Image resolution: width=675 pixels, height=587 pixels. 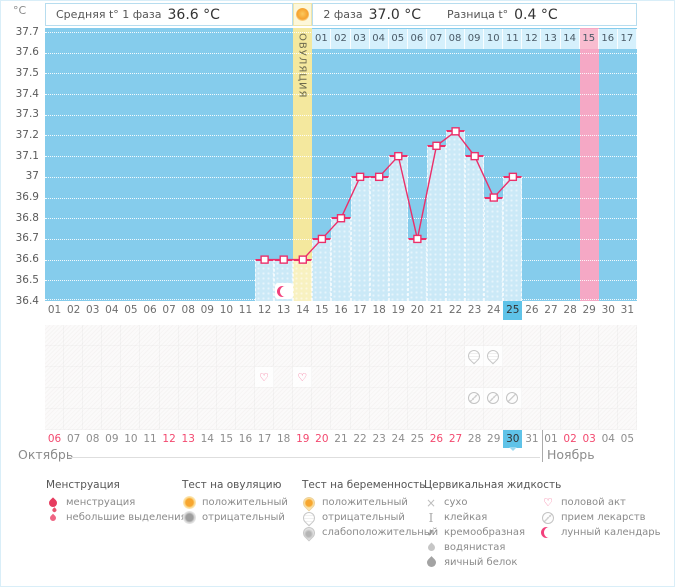 I want to click on calendar-date-cell: 21, so click(x=341, y=439).